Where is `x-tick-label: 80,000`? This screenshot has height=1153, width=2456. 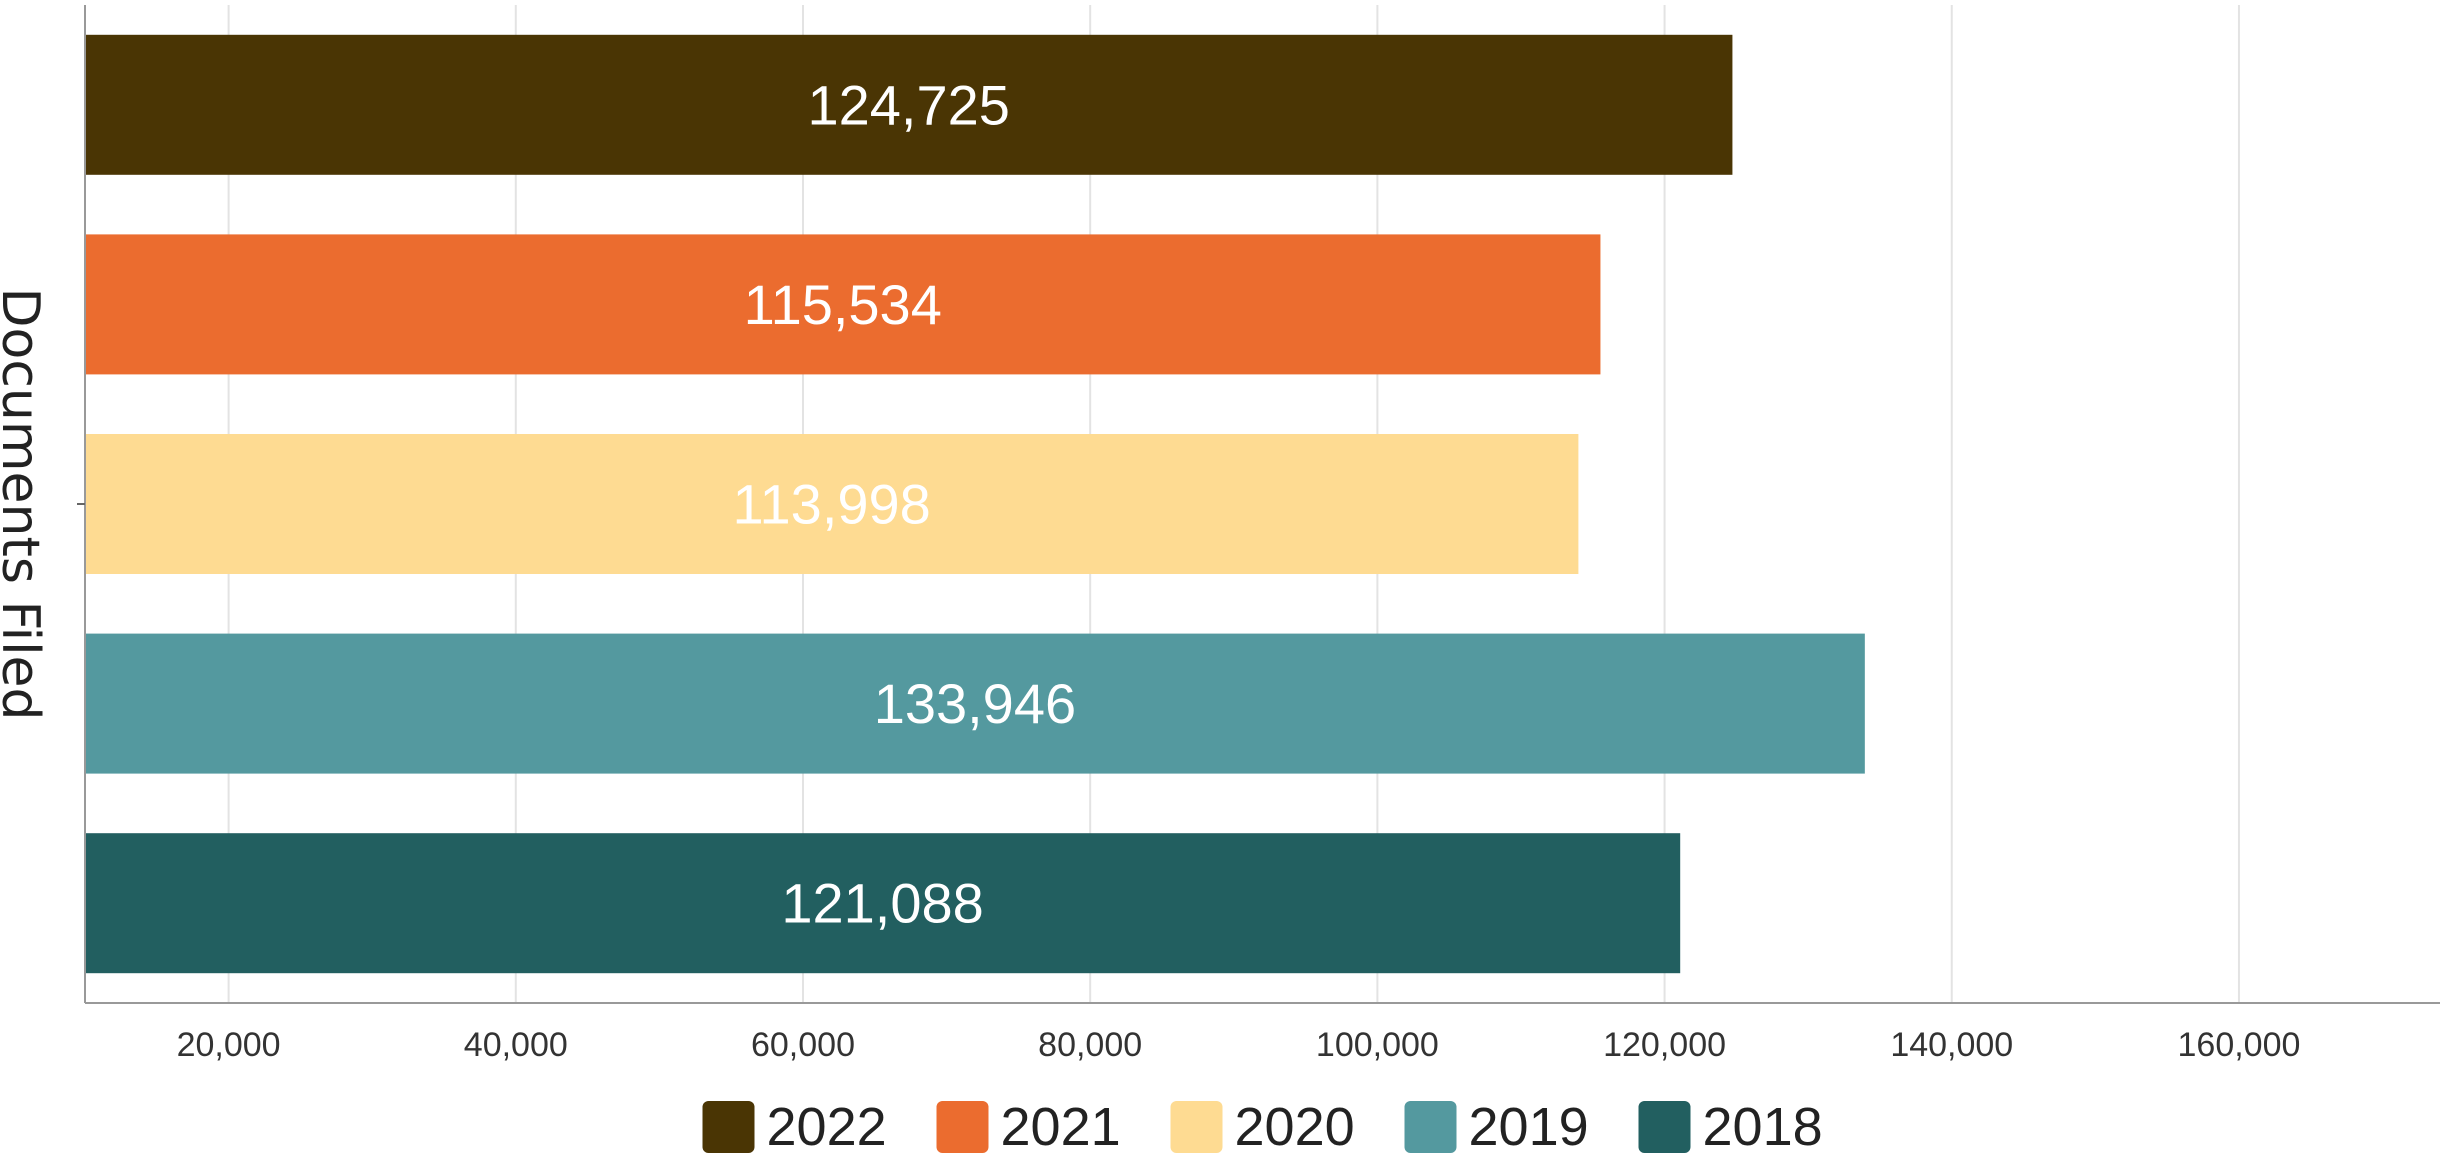 x-tick-label: 80,000 is located at coordinates (1090, 1045).